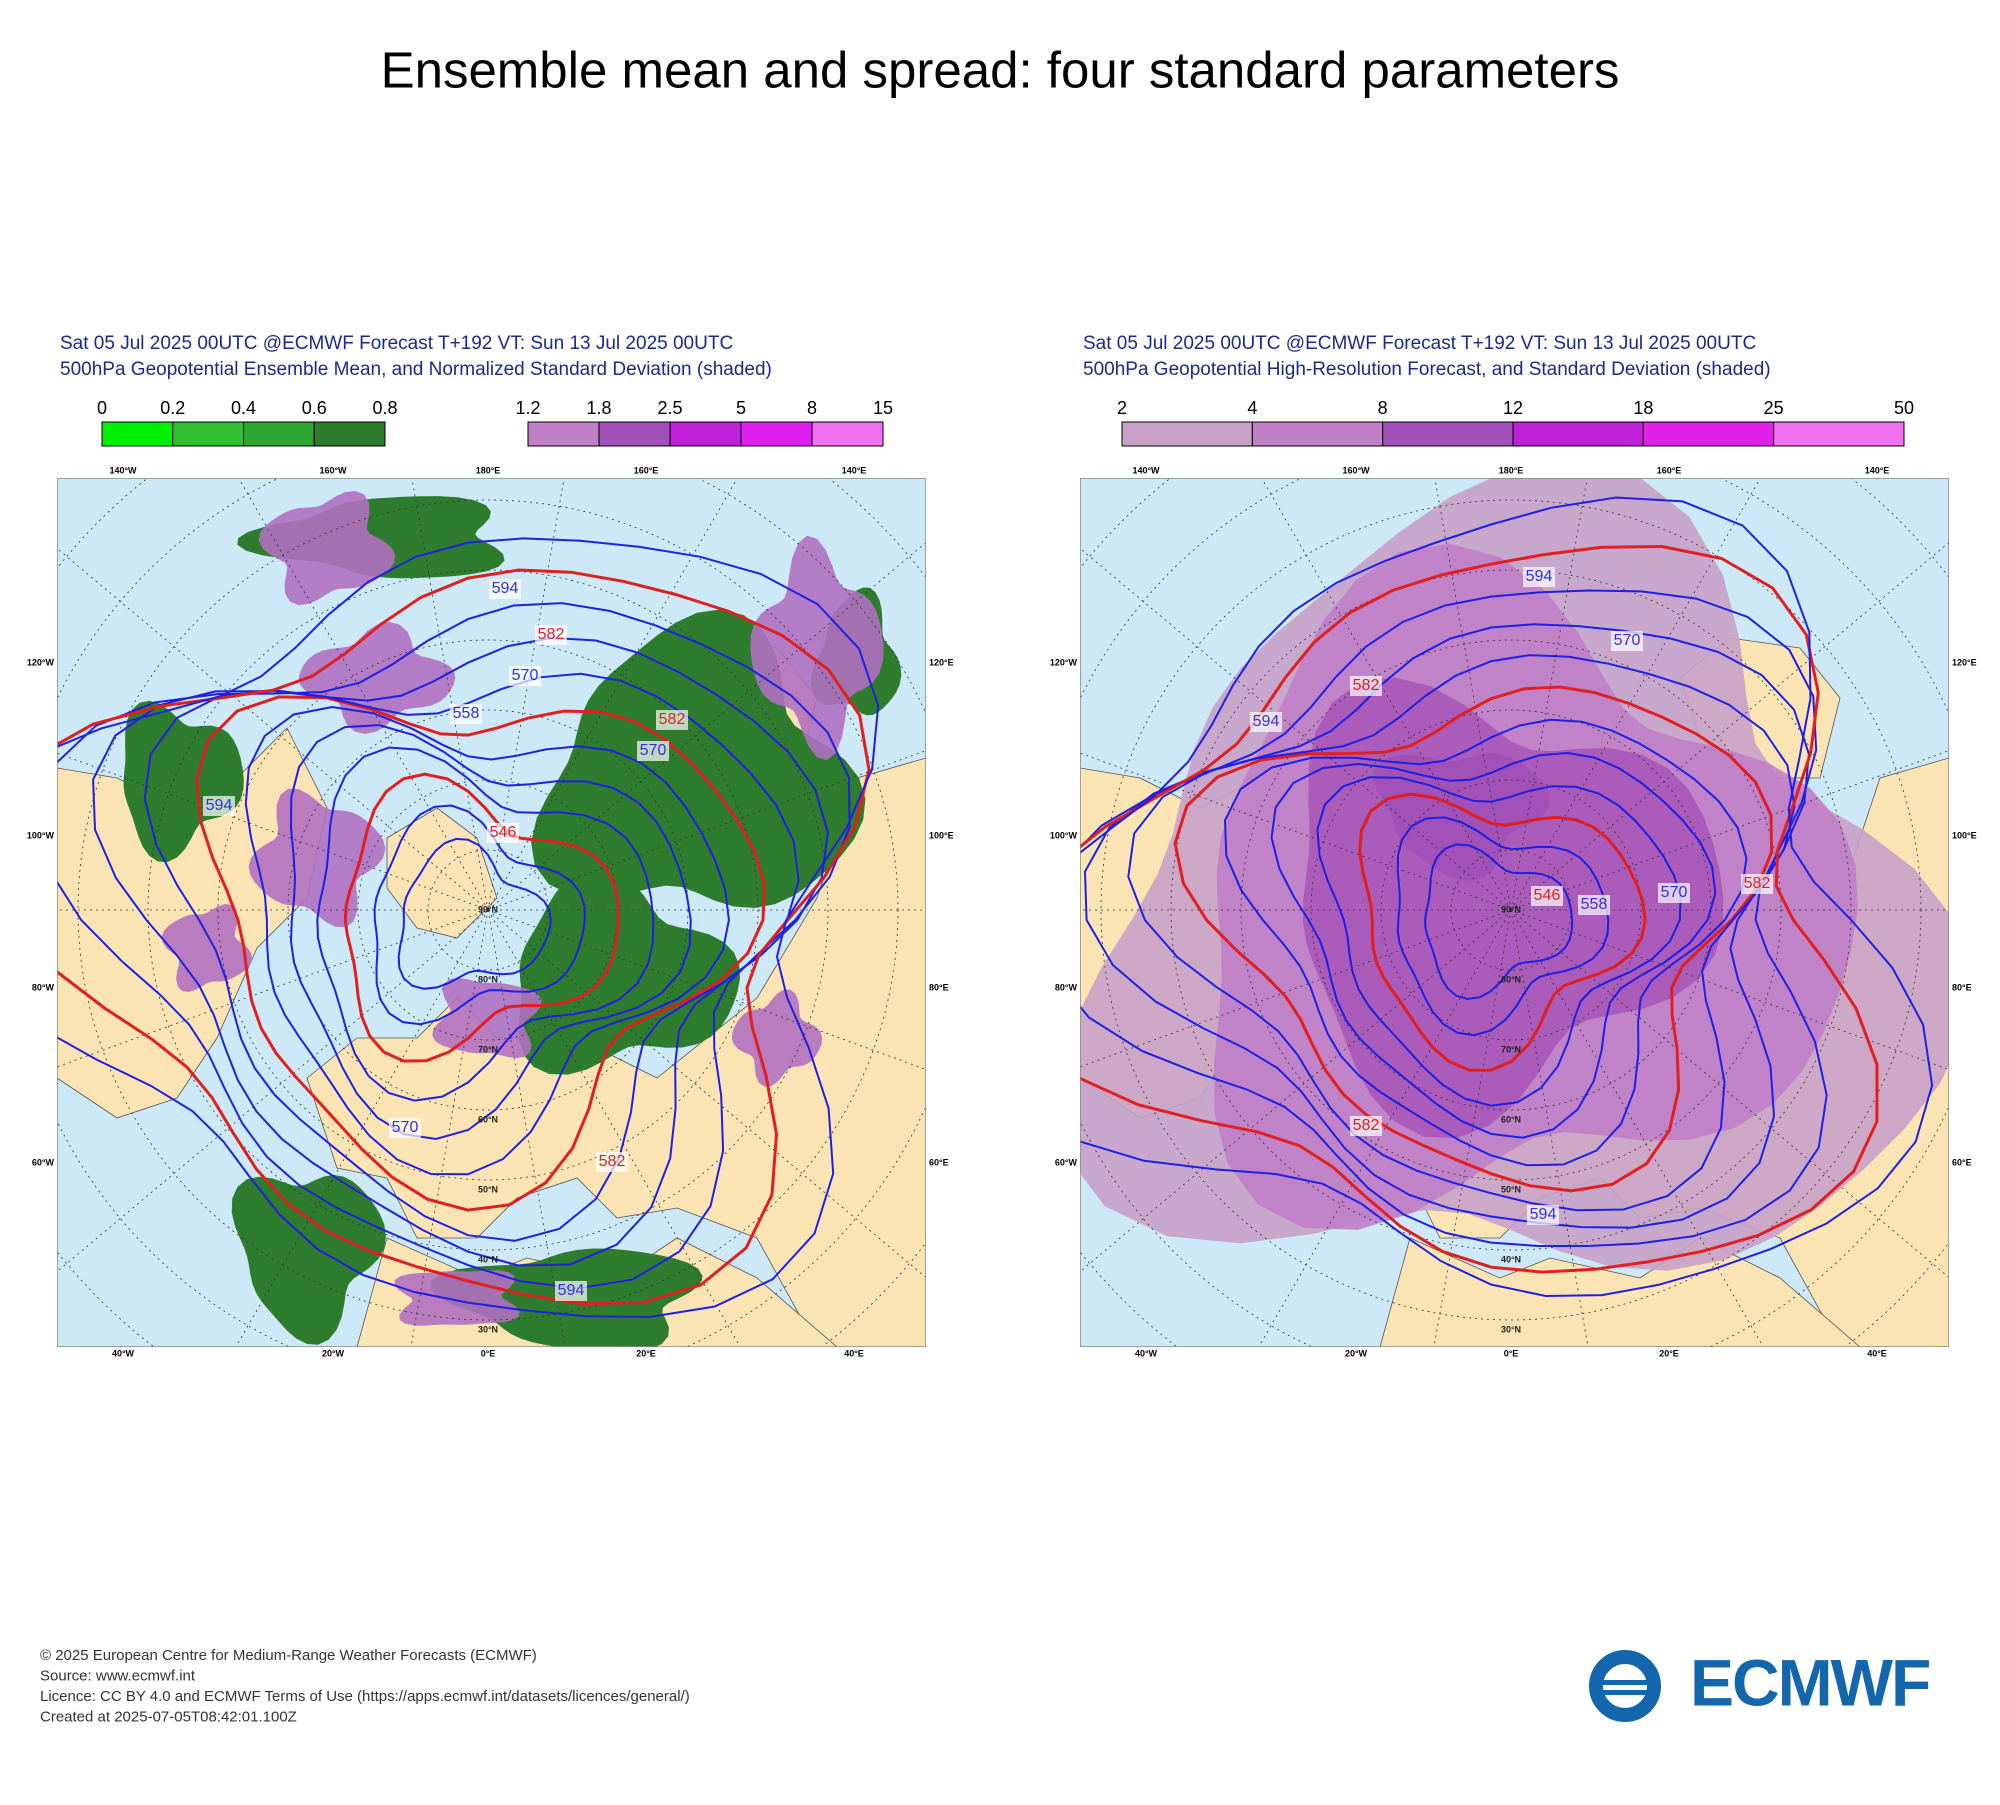  I want to click on colorbar-label: 2.5, so click(669, 408).